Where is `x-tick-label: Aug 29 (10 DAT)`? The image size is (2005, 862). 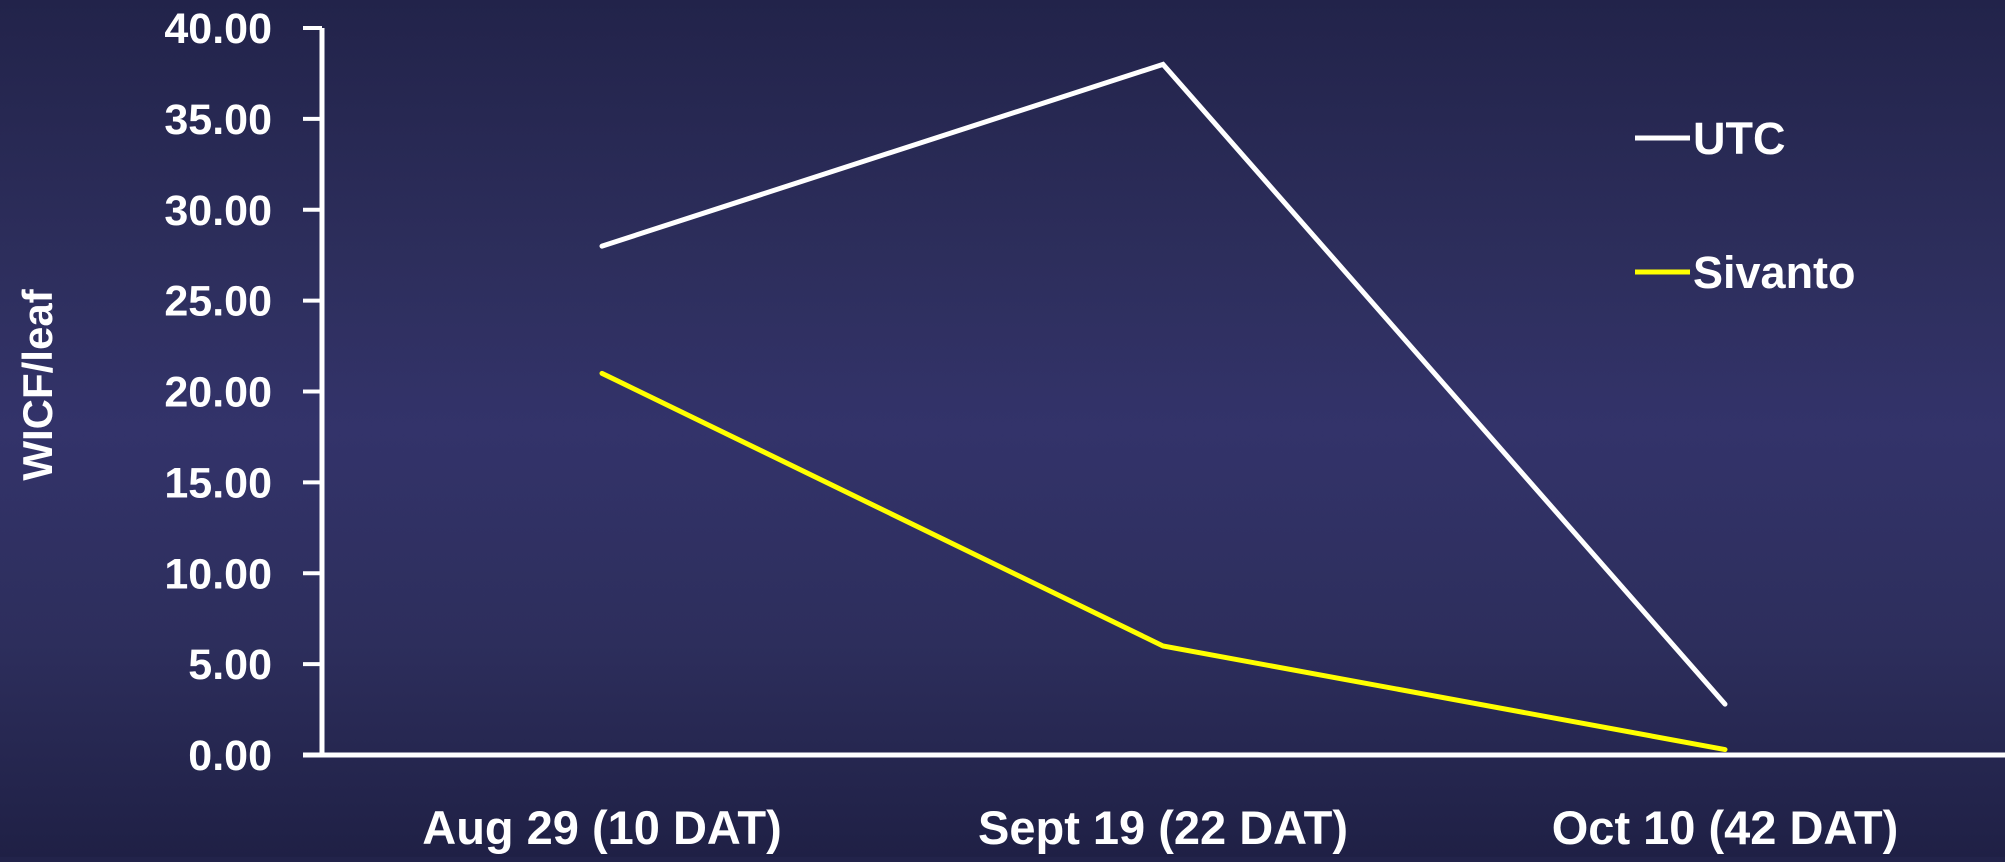
x-tick-label: Aug 29 (10 DAT) is located at coordinates (602, 827).